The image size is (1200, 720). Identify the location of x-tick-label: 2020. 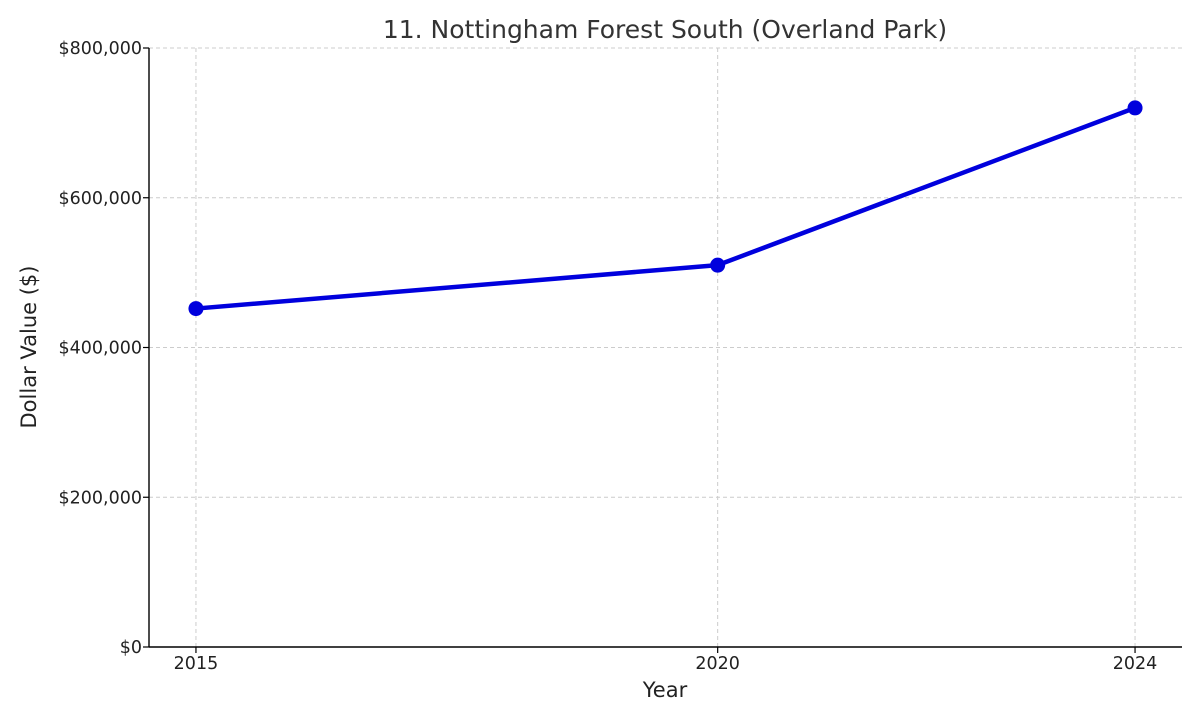
(717, 664).